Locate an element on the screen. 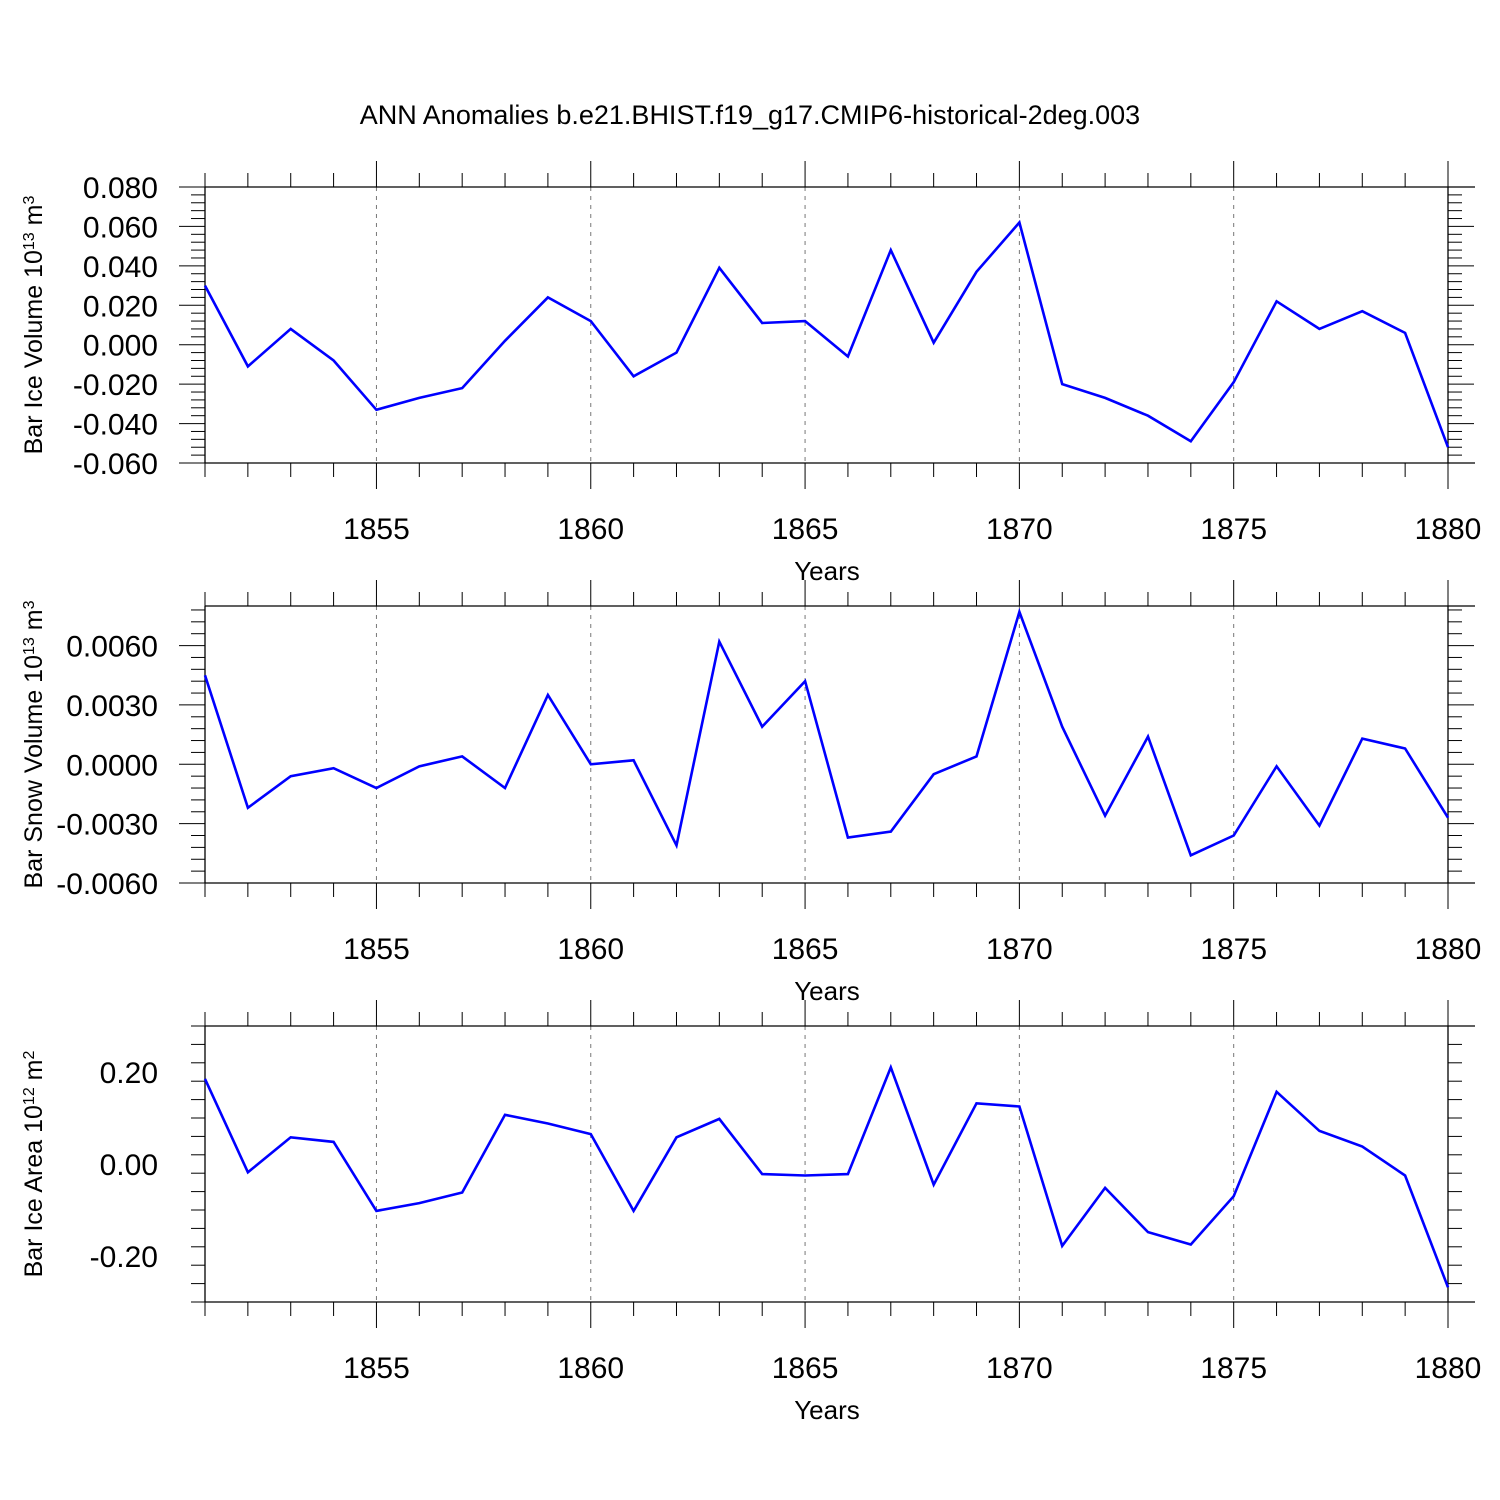 The height and width of the screenshot is (1500, 1500). y-tick-label: -0.040 is located at coordinates (115, 425).